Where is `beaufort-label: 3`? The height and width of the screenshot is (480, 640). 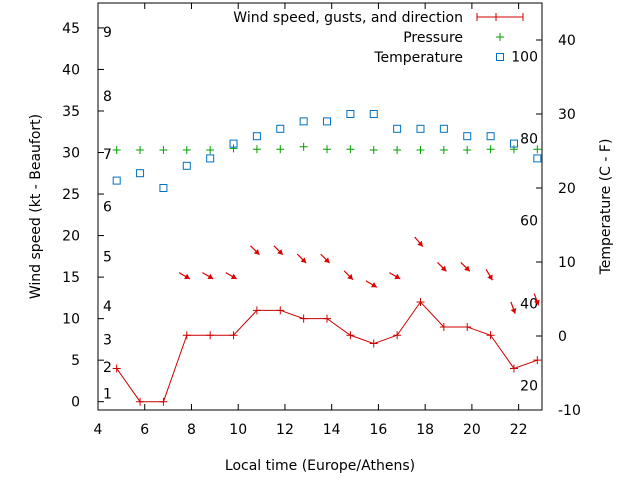 beaufort-label: 3 is located at coordinates (107, 340).